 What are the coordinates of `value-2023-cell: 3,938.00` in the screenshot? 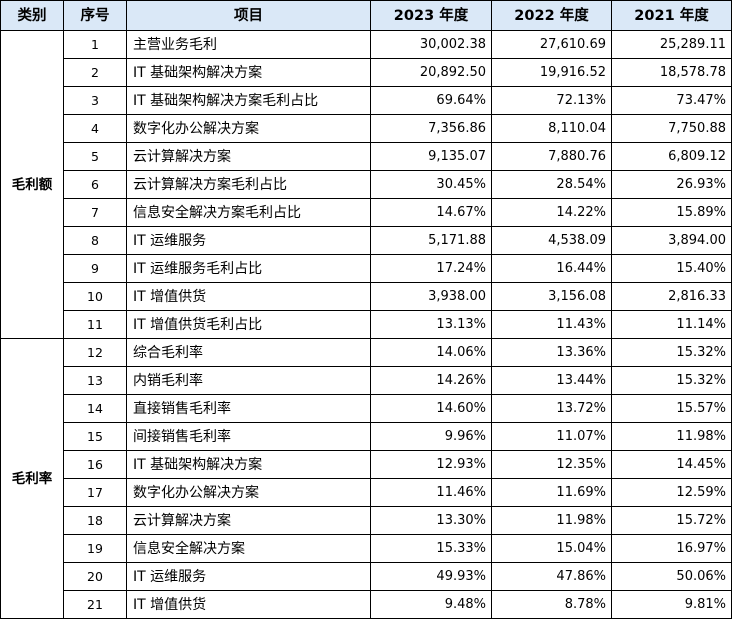 It's located at (431, 296).